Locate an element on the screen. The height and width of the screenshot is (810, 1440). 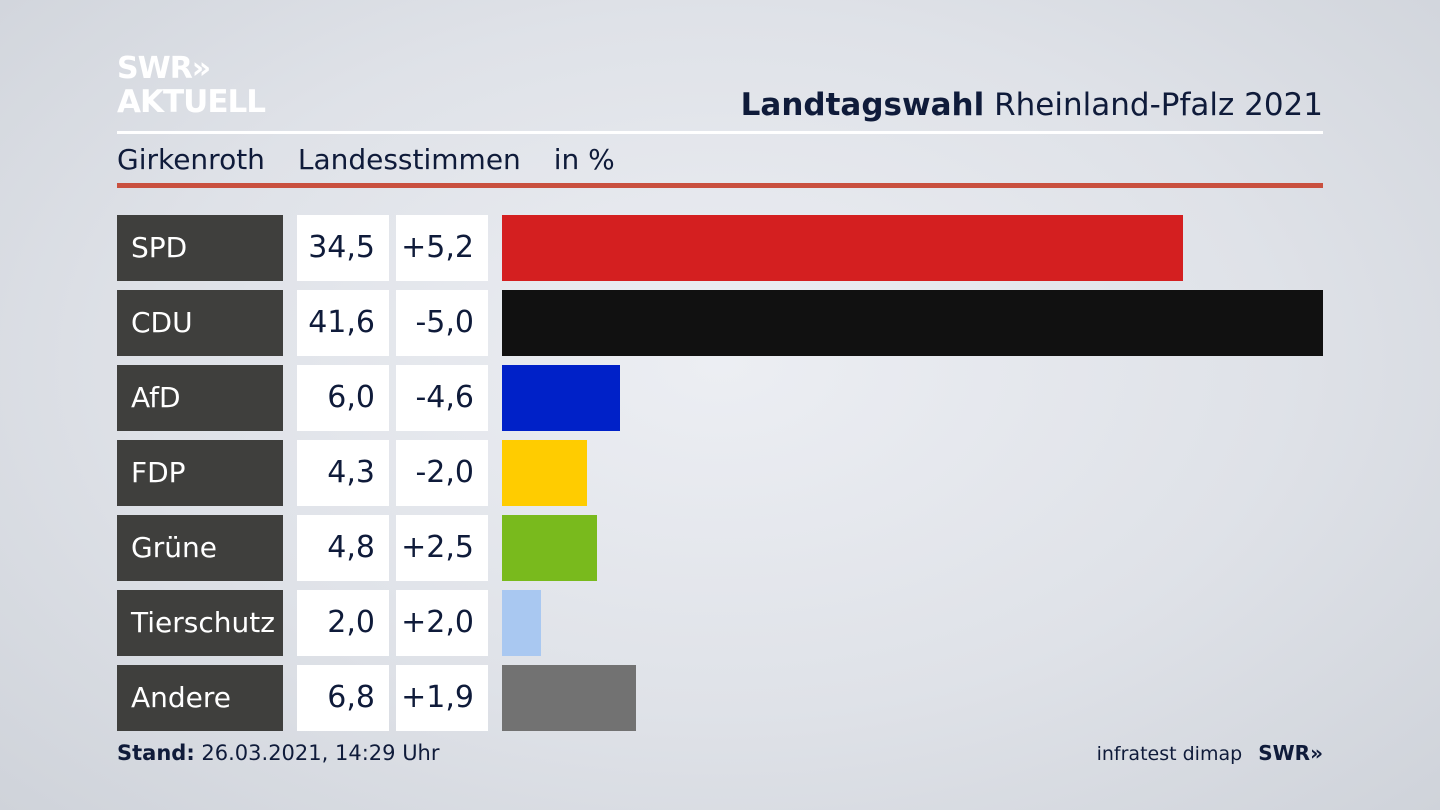
chart-row: Andere 6,8 +1,9 is located at coordinates (720, 698).